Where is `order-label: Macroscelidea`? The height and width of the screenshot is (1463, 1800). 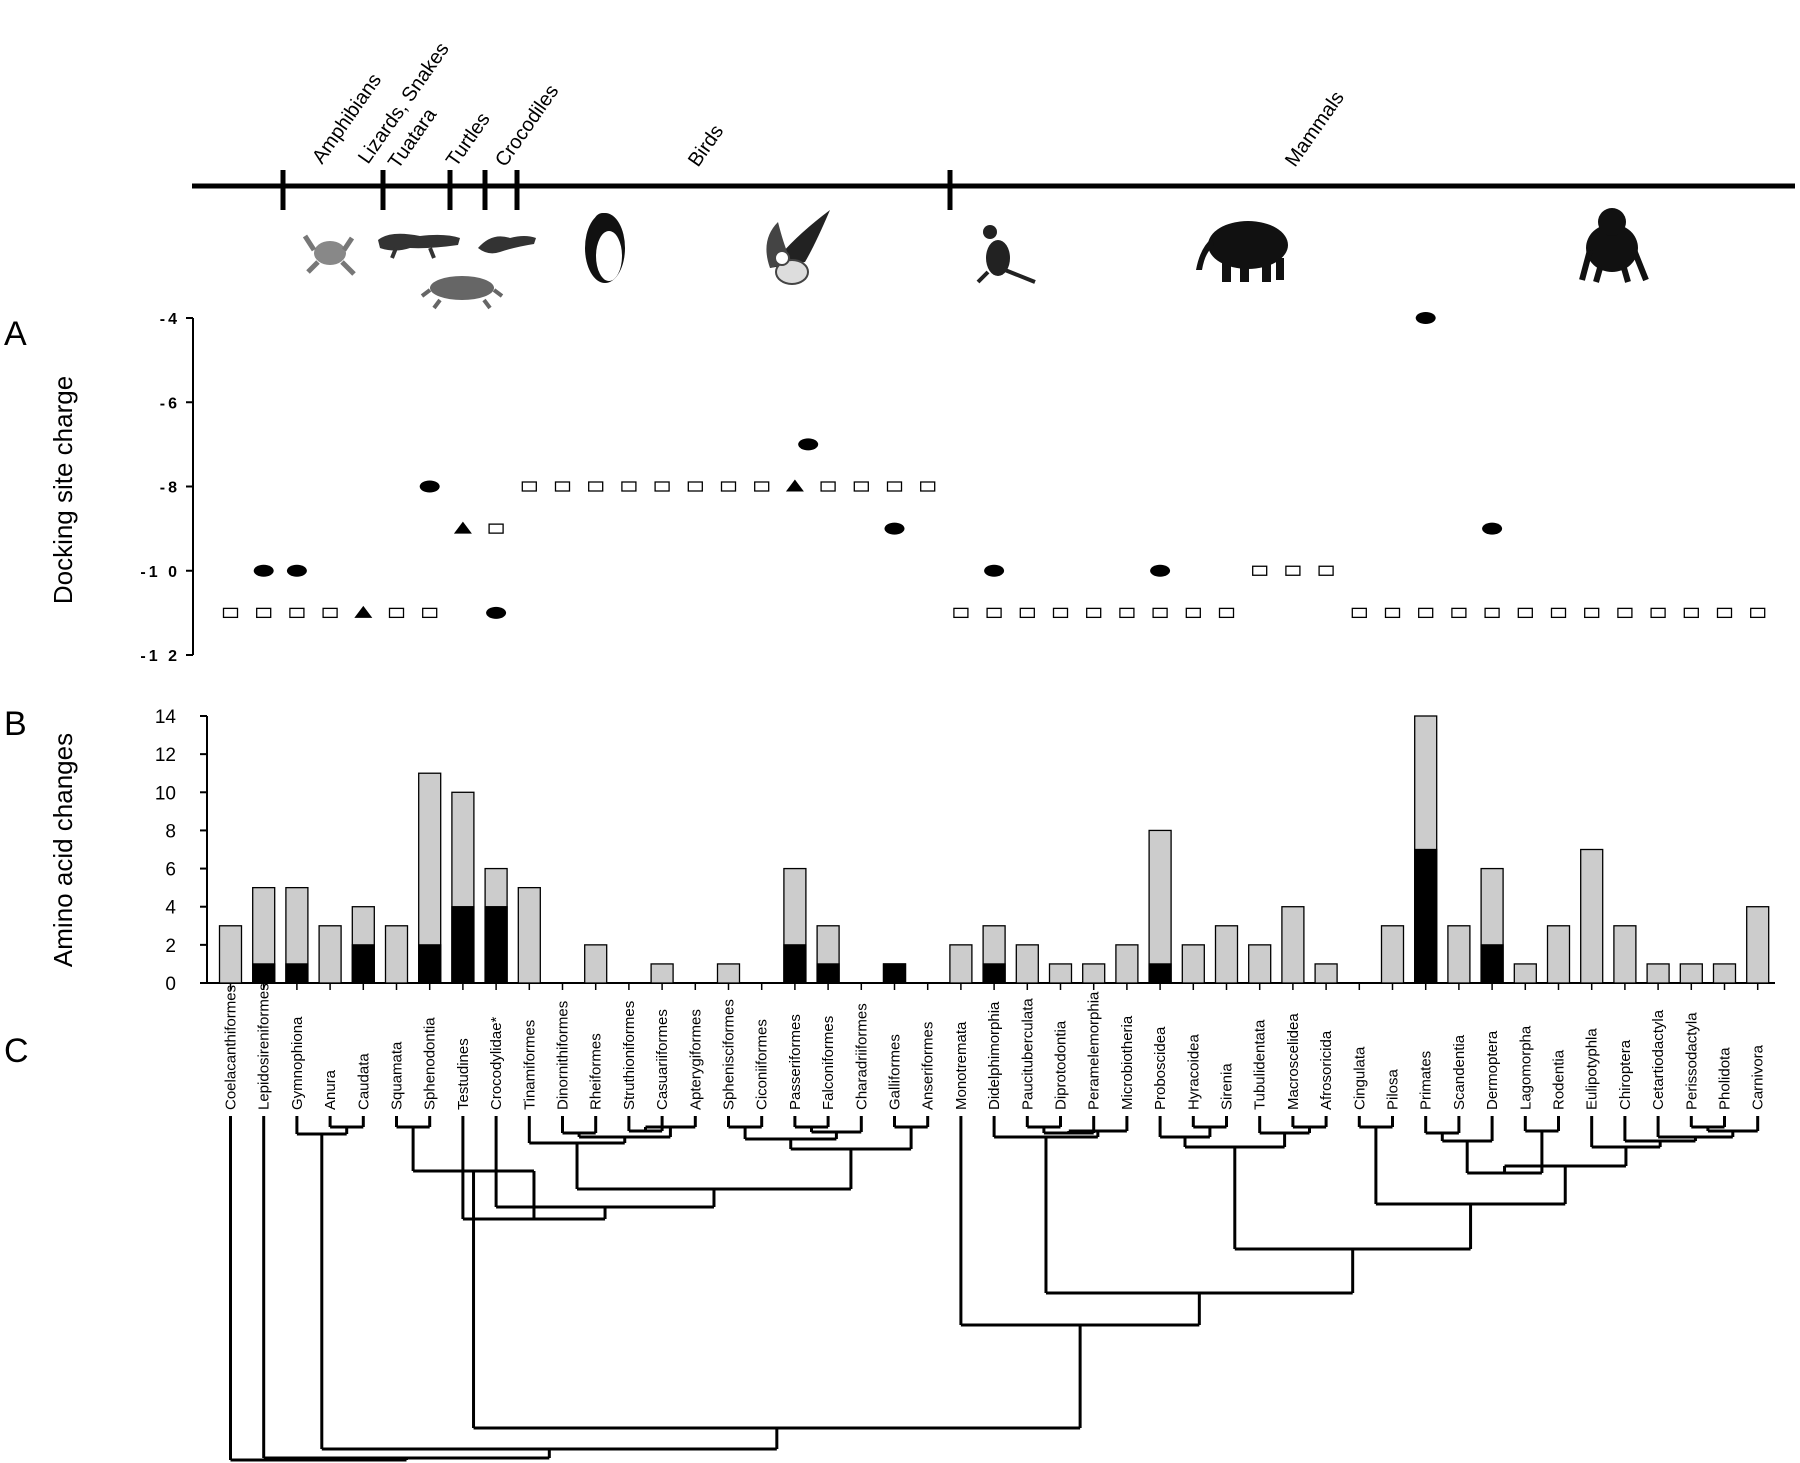 order-label: Macroscelidea is located at coordinates (1293, 1061).